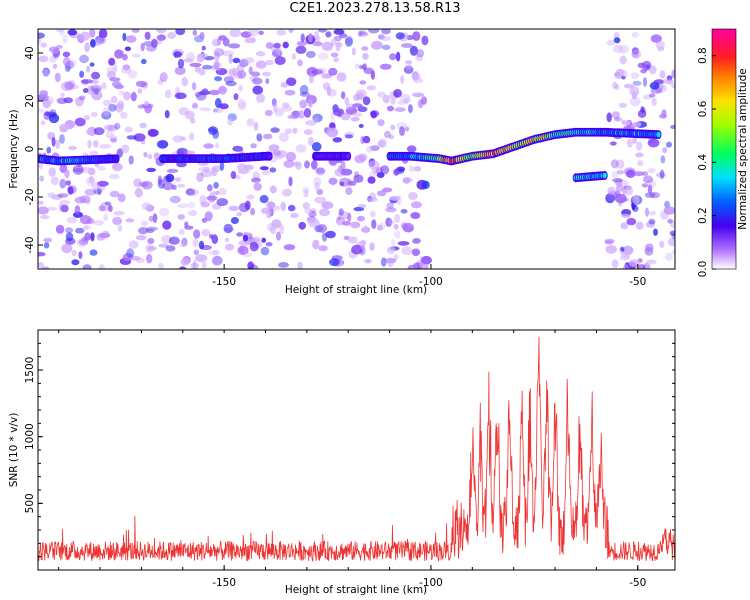 Image resolution: width=750 pixels, height=600 pixels. What do you see at coordinates (431, 282) in the screenshot?
I see `x-tick-label: -100` at bounding box center [431, 282].